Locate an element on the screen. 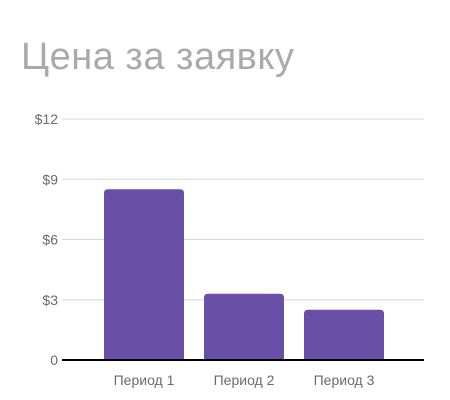 Image resolution: width=450 pixels, height=400 pixels. y-tick-label: $3 is located at coordinates (50, 300).